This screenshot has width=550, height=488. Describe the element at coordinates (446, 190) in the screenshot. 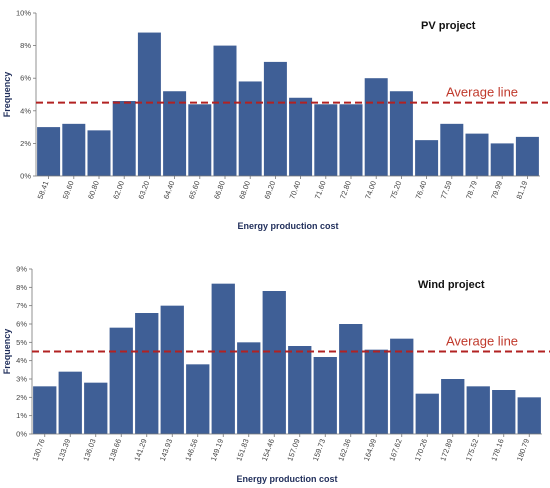

I see `pv-x-tick-label: 77.59` at that location.